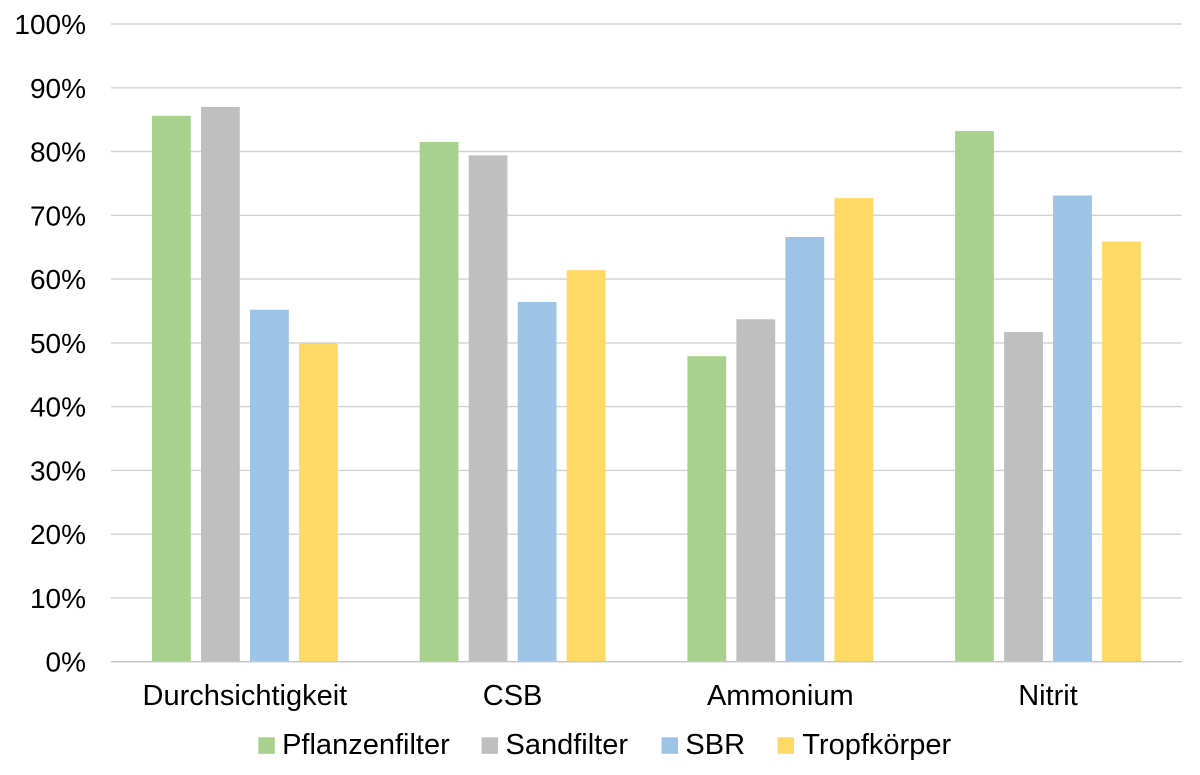 The height and width of the screenshot is (775, 1200). Describe the element at coordinates (780, 696) in the screenshot. I see `svg-text: Ammonium` at that location.